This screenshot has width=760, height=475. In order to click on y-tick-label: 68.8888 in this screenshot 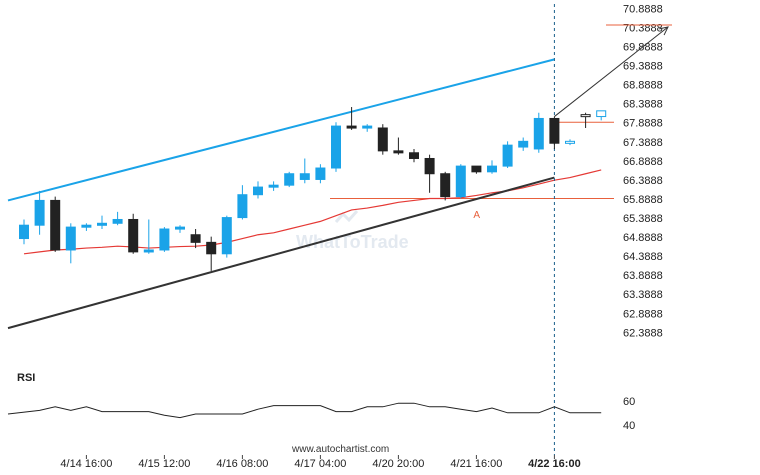, I will do `click(643, 86)`.